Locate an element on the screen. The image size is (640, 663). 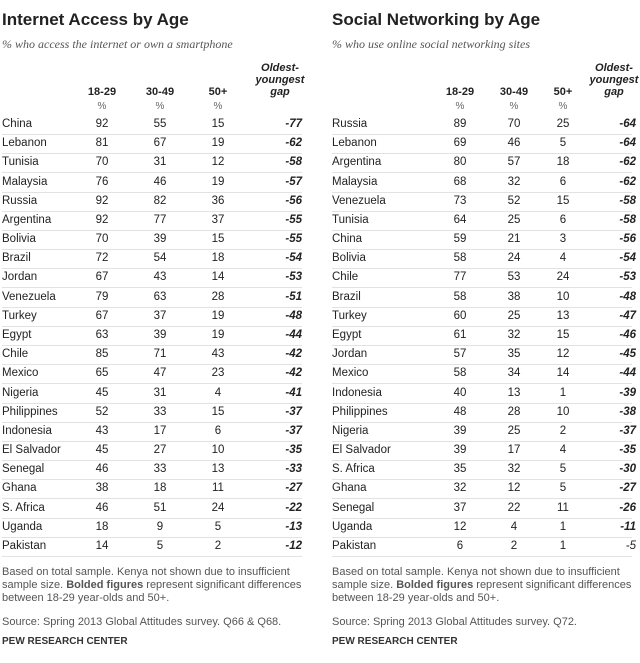
value: 38 is located at coordinates (514, 296).